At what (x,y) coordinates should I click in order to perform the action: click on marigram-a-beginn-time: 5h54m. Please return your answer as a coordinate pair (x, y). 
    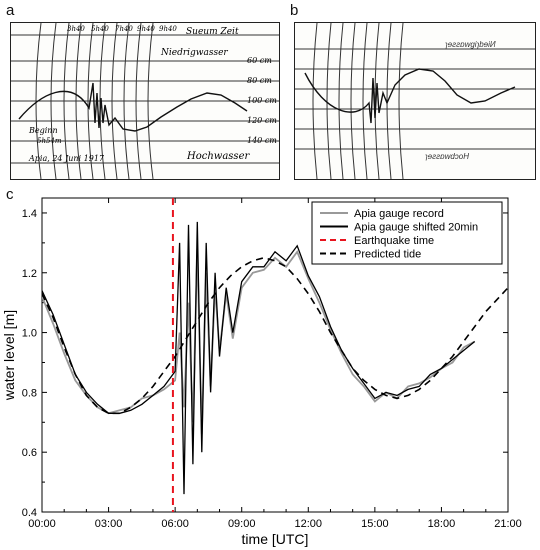
    Looking at the image, I should click on (49, 141).